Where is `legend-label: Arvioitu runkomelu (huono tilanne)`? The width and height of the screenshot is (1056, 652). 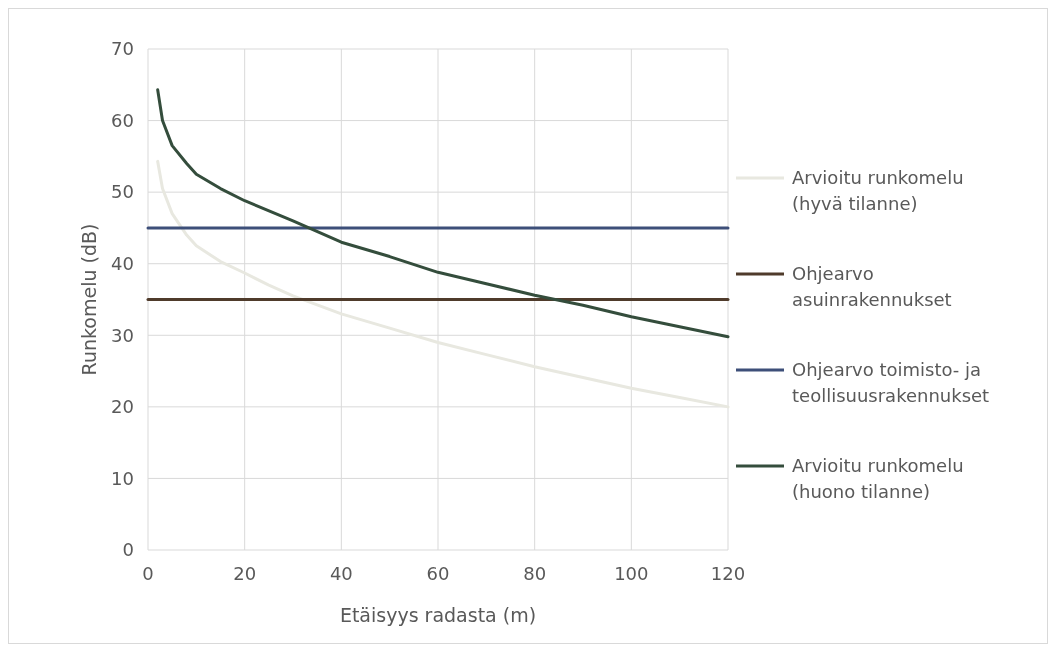 legend-label: Arvioitu runkomelu (huono tilanne) is located at coordinates (878, 479).